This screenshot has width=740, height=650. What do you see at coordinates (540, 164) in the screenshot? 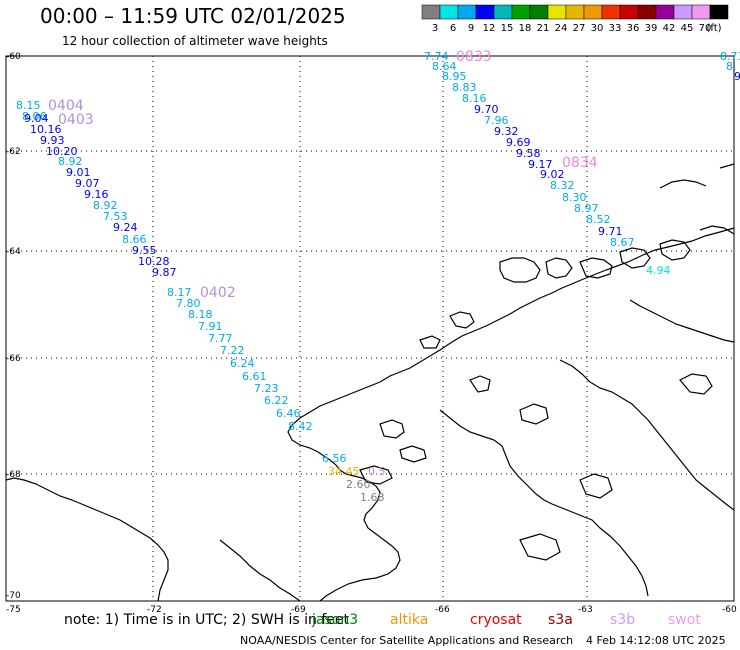
I see `wave-height-value: 9.17` at bounding box center [540, 164].